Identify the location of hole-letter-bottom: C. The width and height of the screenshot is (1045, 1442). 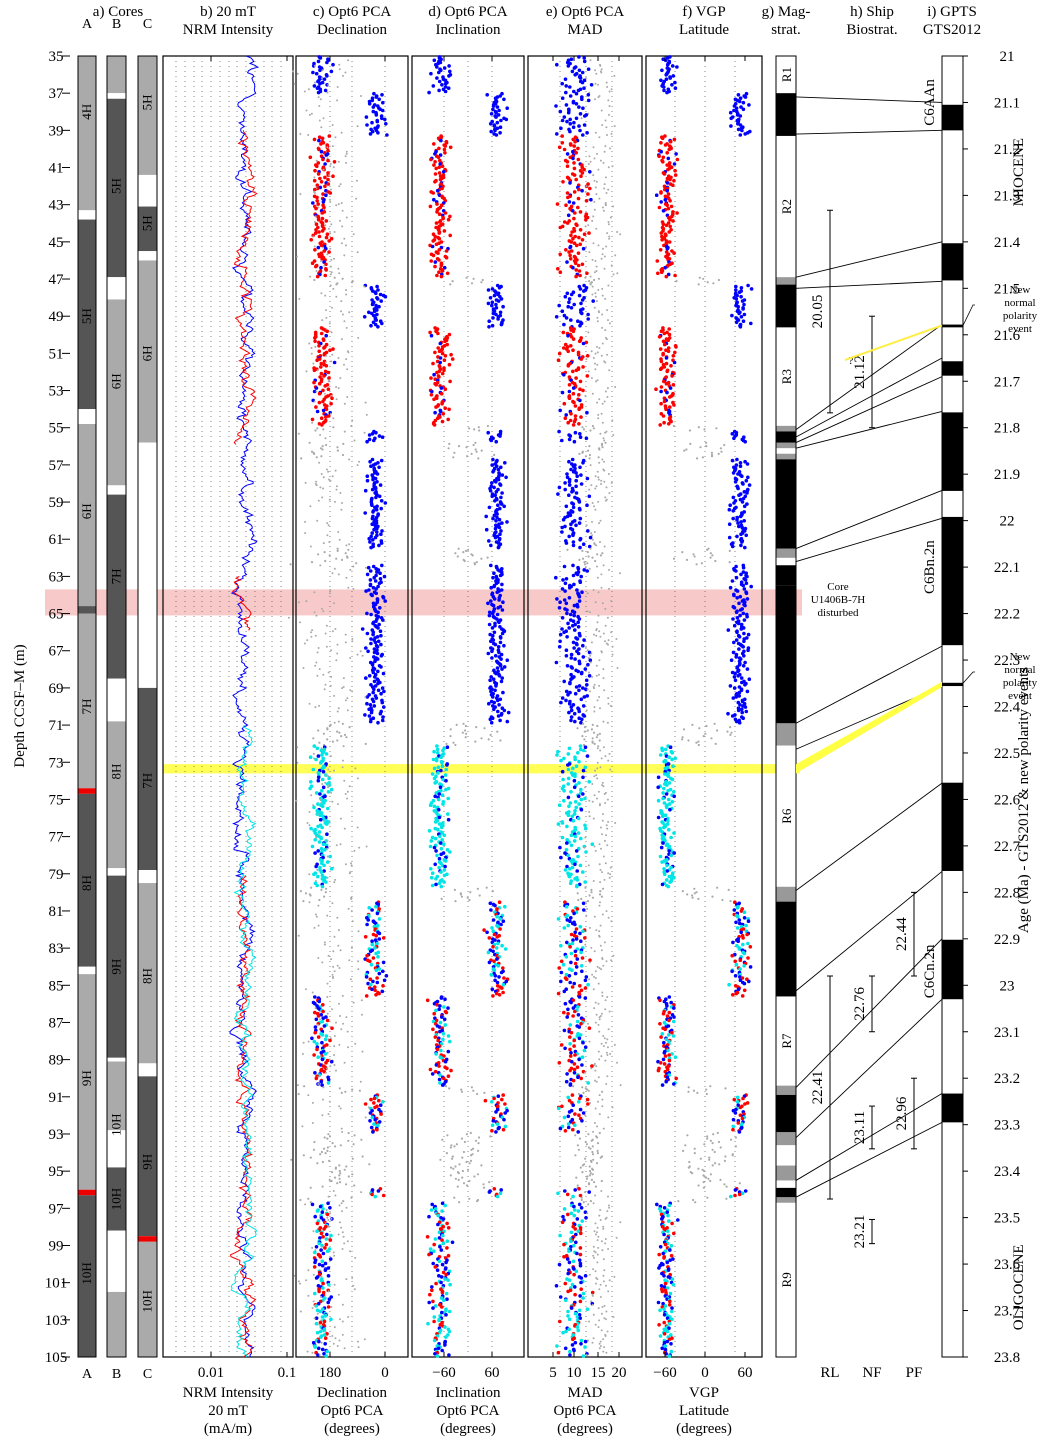
(147, 1374).